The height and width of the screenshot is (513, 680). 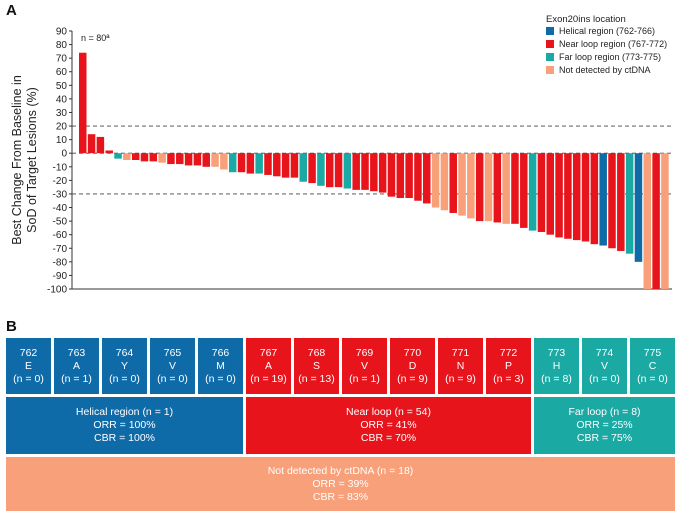 What do you see at coordinates (460, 352) in the screenshot?
I see `location-position: 771` at bounding box center [460, 352].